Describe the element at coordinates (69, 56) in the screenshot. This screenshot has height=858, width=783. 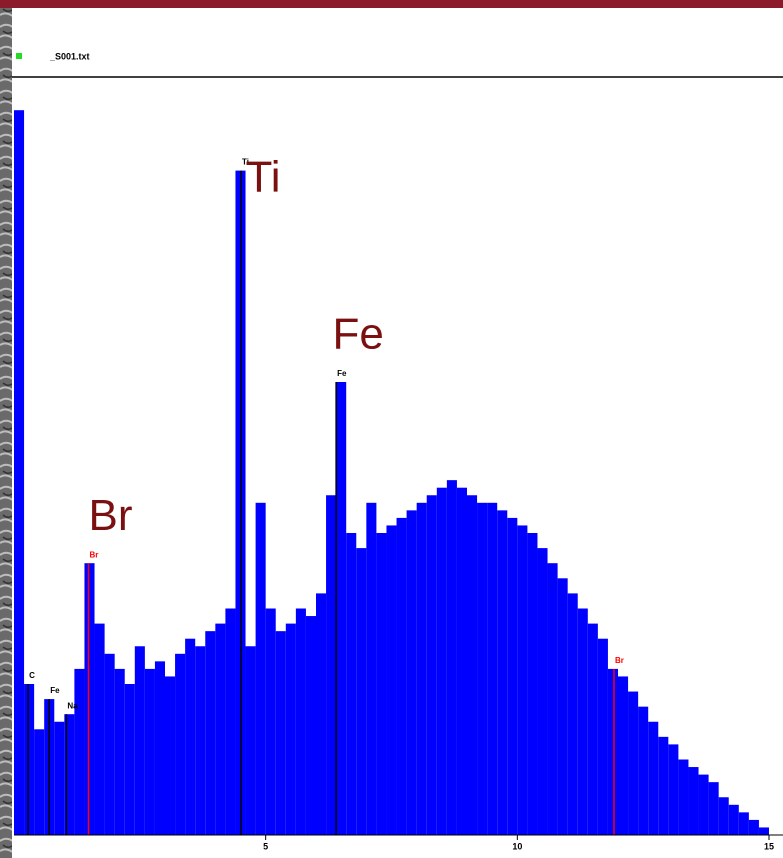
I see `file-name: _S001.txt` at that location.